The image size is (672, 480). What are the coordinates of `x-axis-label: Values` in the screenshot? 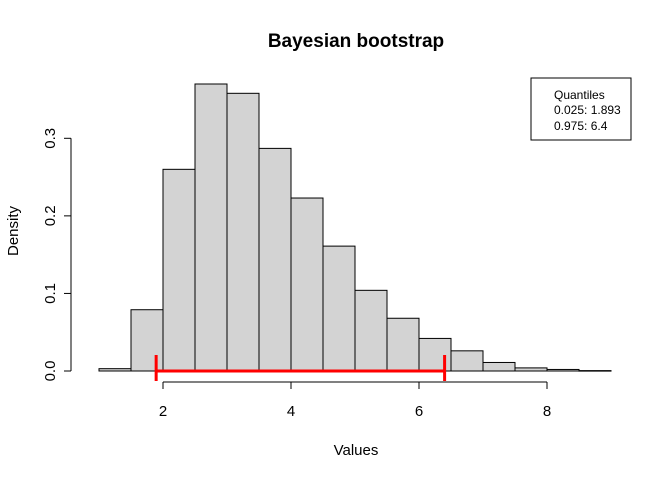 It's located at (356, 450).